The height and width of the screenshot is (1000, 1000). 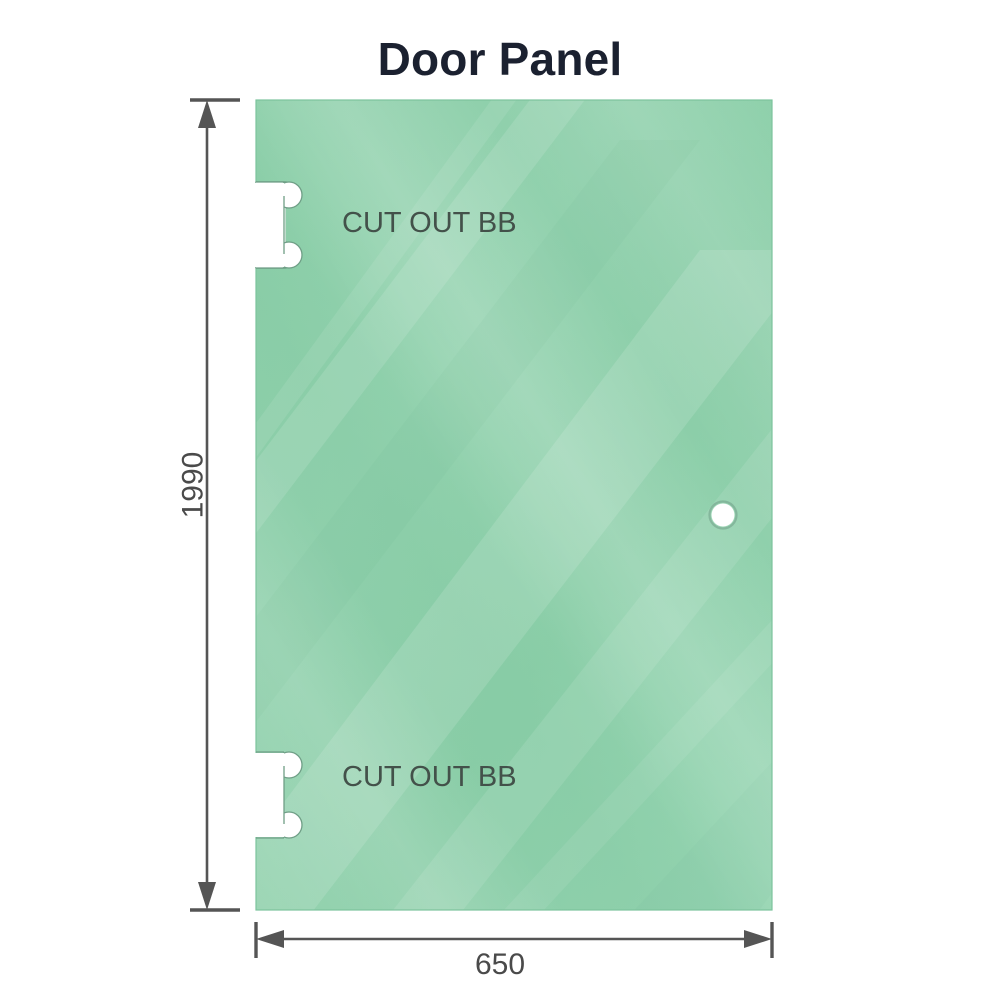 I want to click on handle-hole-ring, so click(x=723, y=515).